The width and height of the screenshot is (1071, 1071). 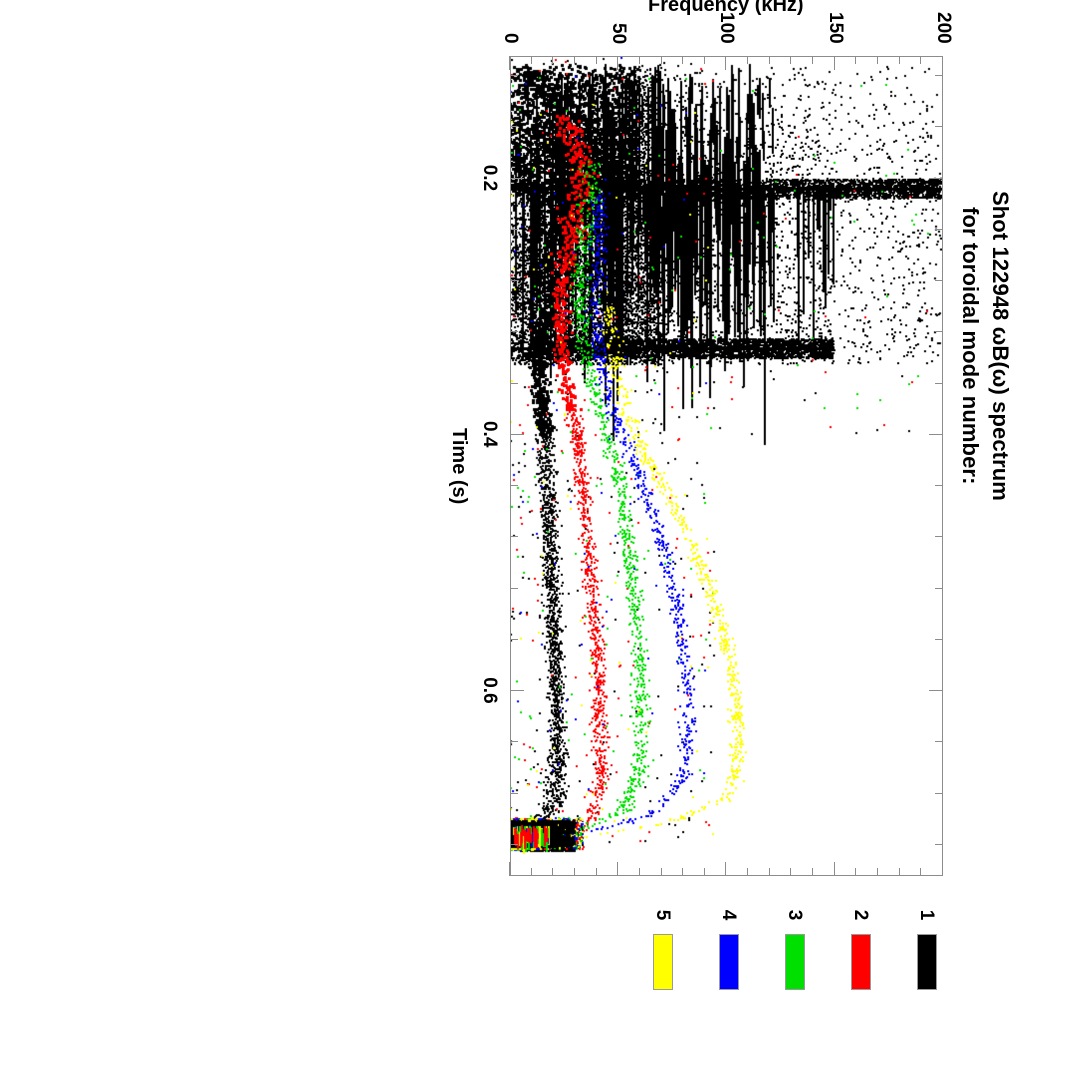 What do you see at coordinates (489, 434) in the screenshot?
I see `x-tick-label: 0.4` at bounding box center [489, 434].